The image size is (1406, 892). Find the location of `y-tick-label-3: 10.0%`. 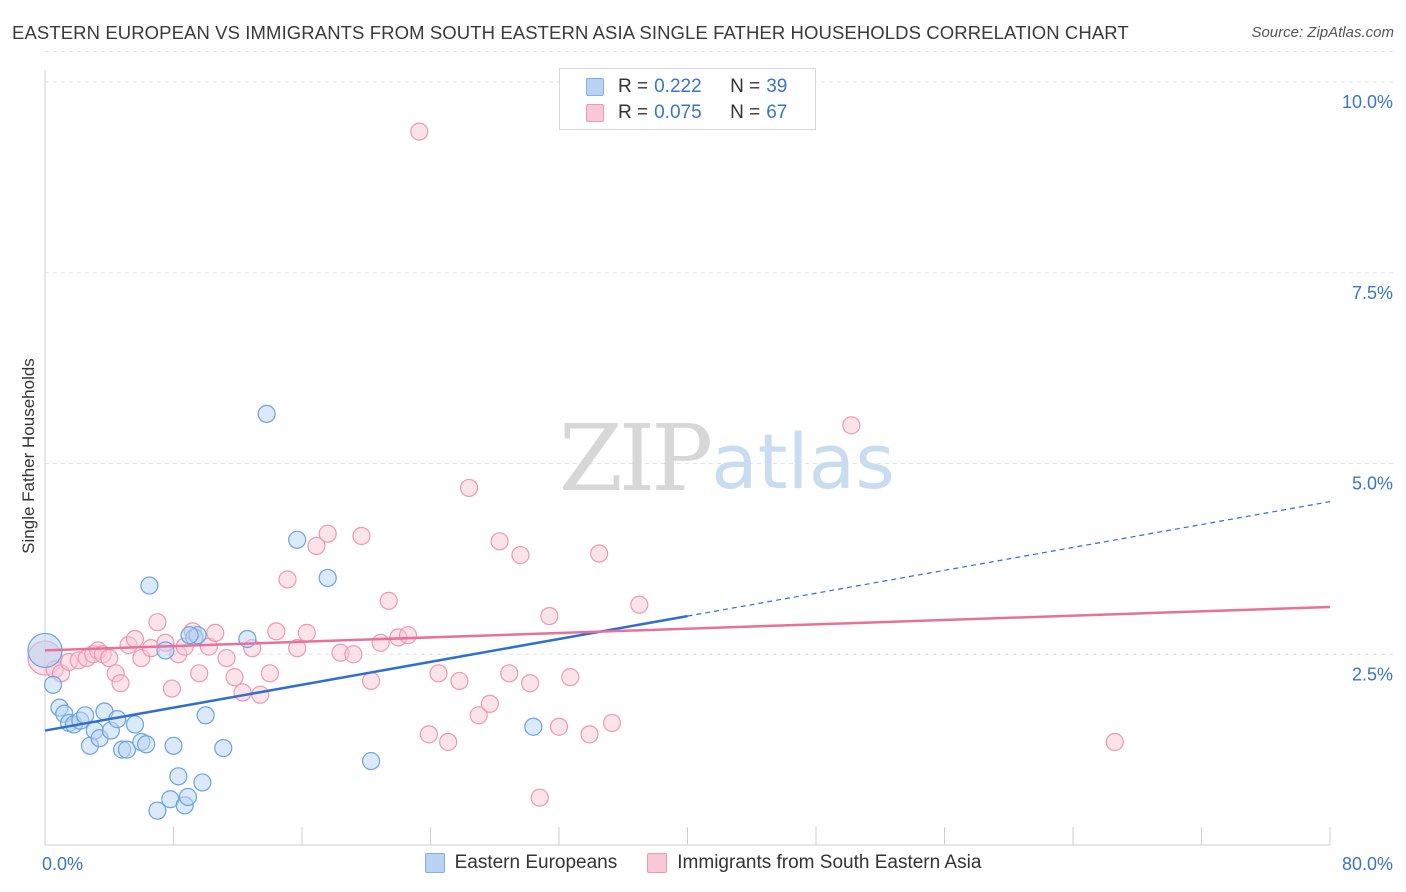

y-tick-label-3: 10.0% is located at coordinates (1367, 102).